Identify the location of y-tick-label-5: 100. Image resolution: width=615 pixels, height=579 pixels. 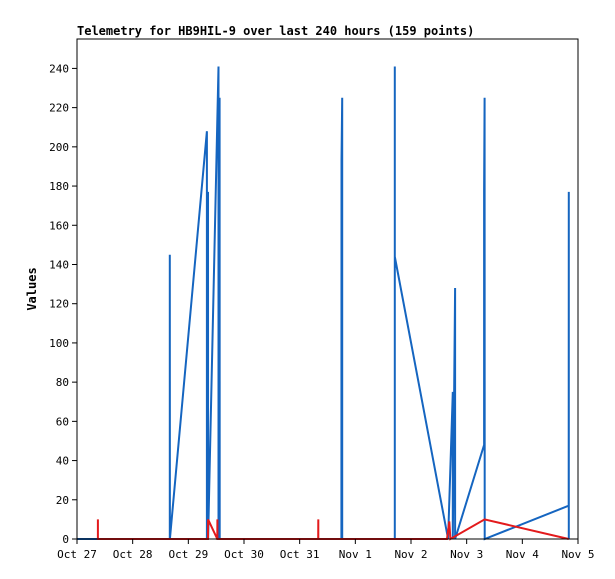
(59, 343).